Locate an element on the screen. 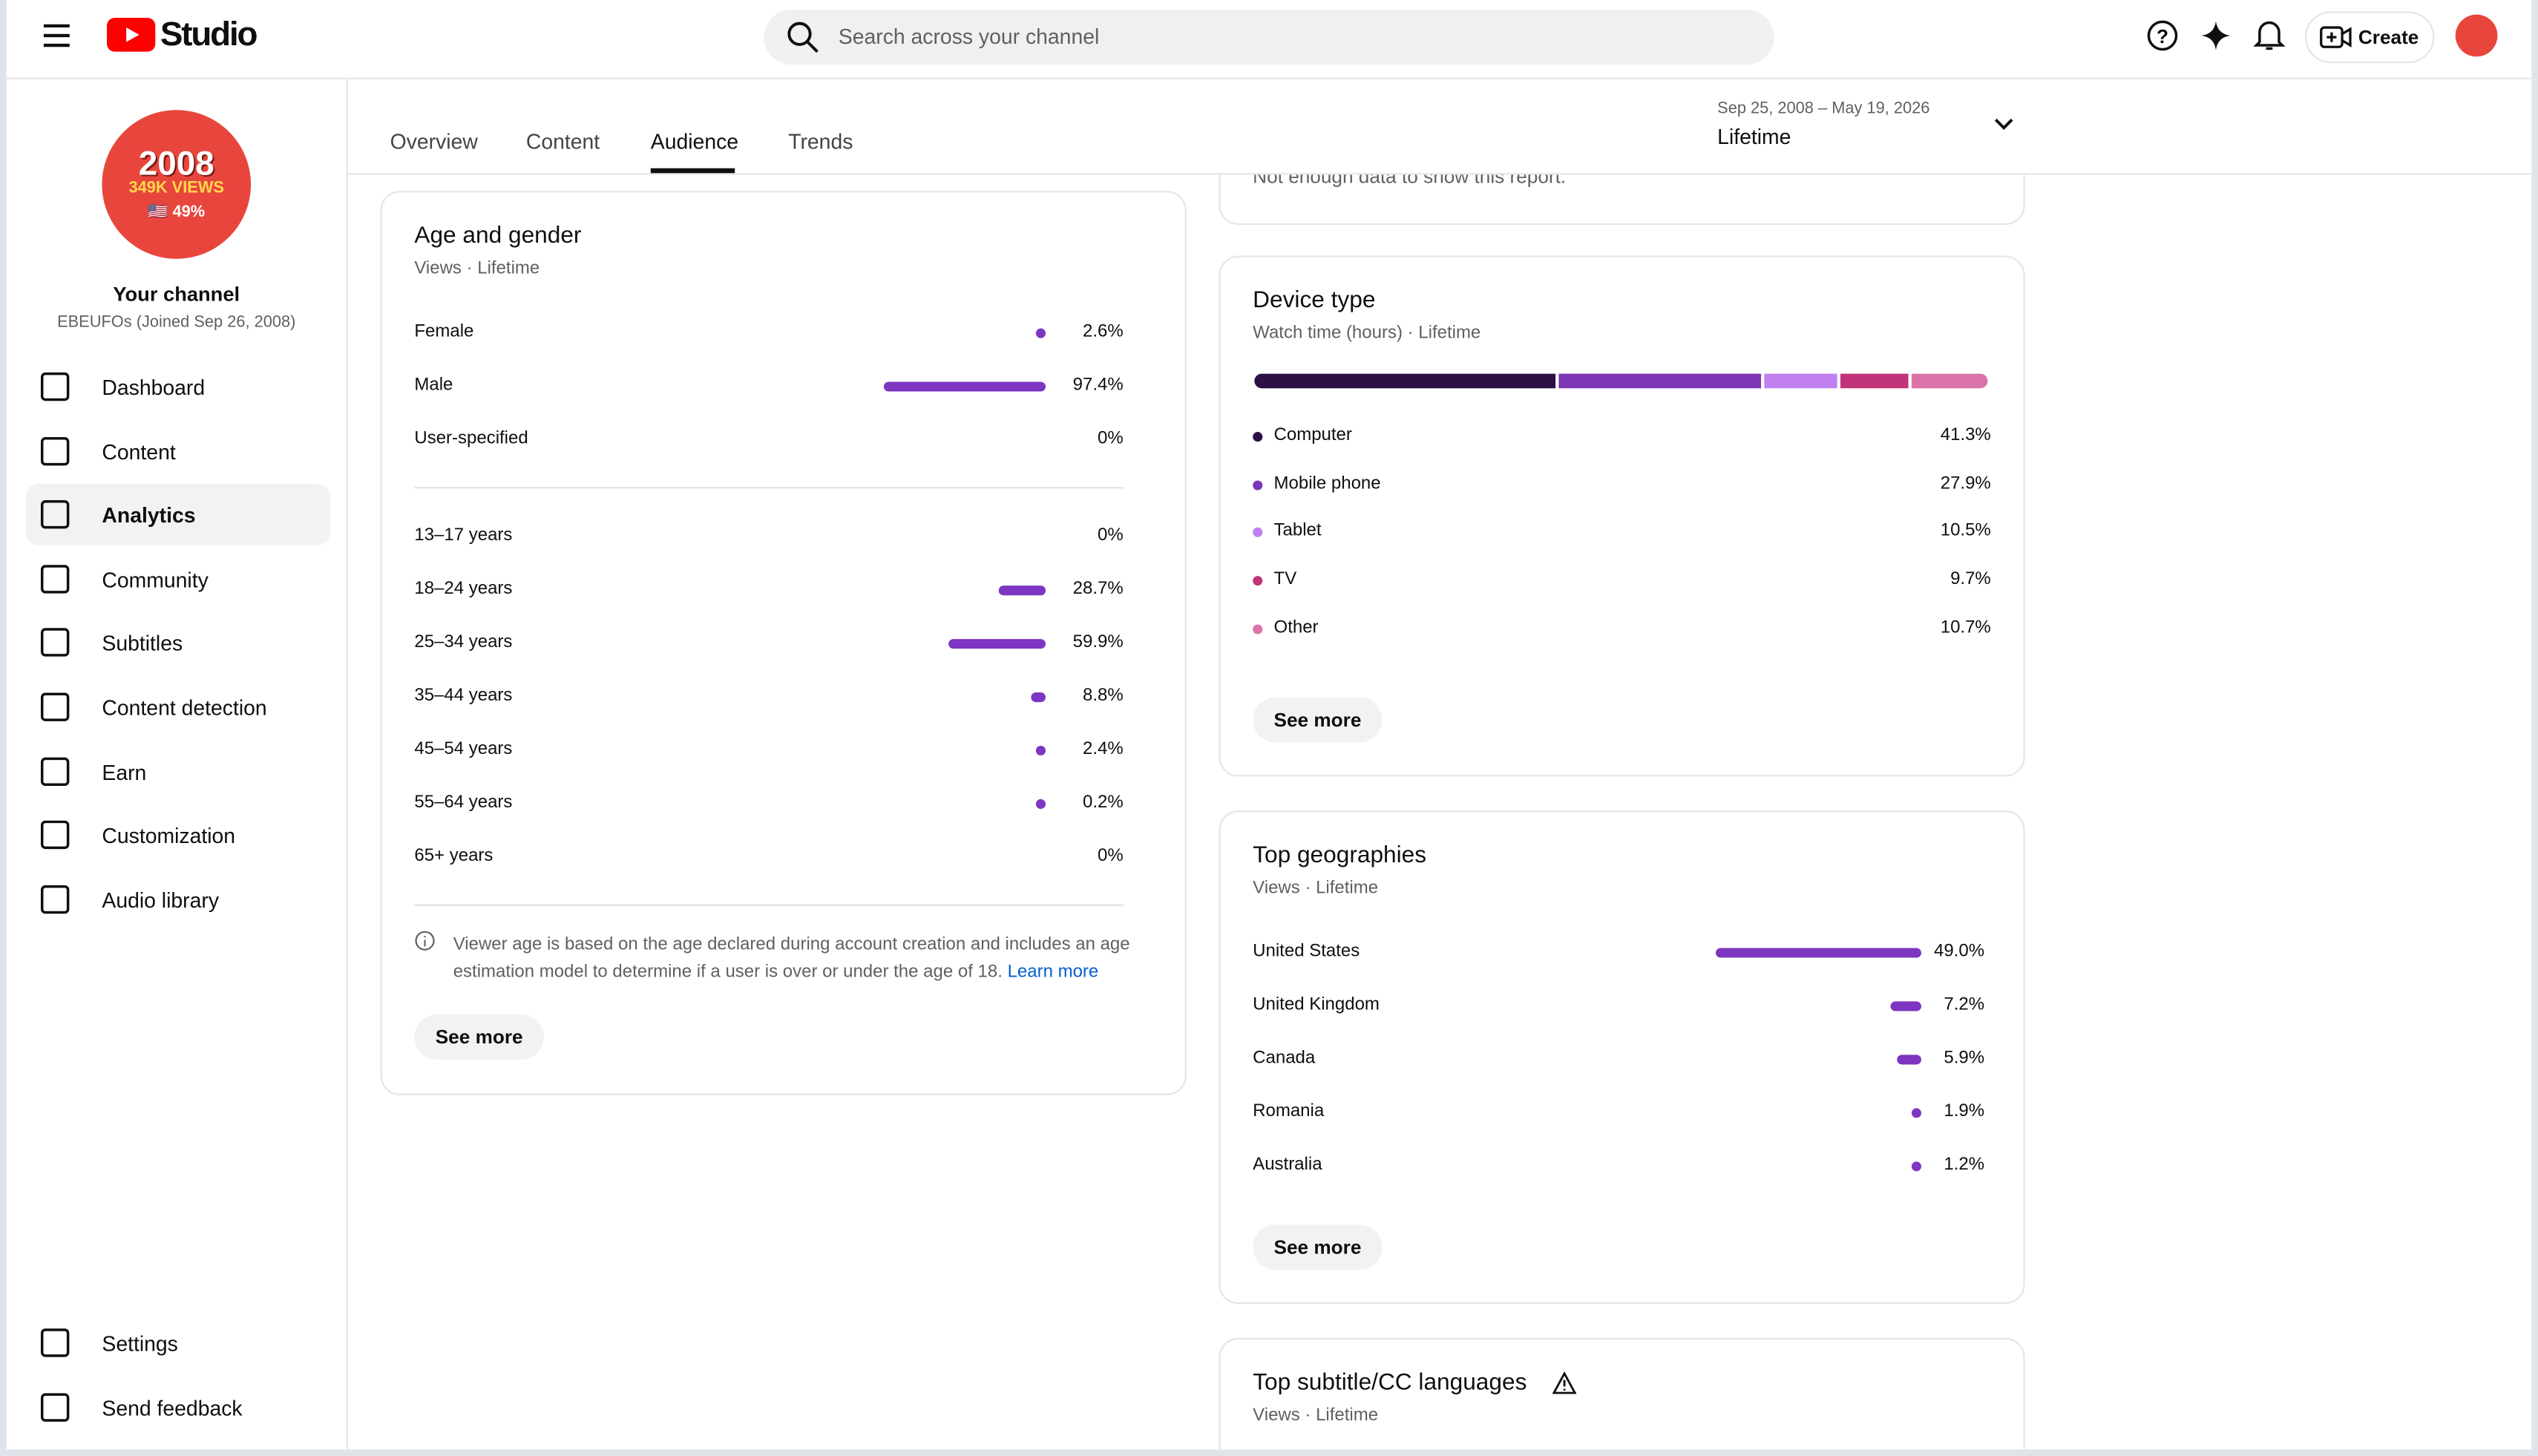 This screenshot has height=1456, width=2538. date-range: Sep 25, 2008 – May 19, 2026 is located at coordinates (1823, 110).